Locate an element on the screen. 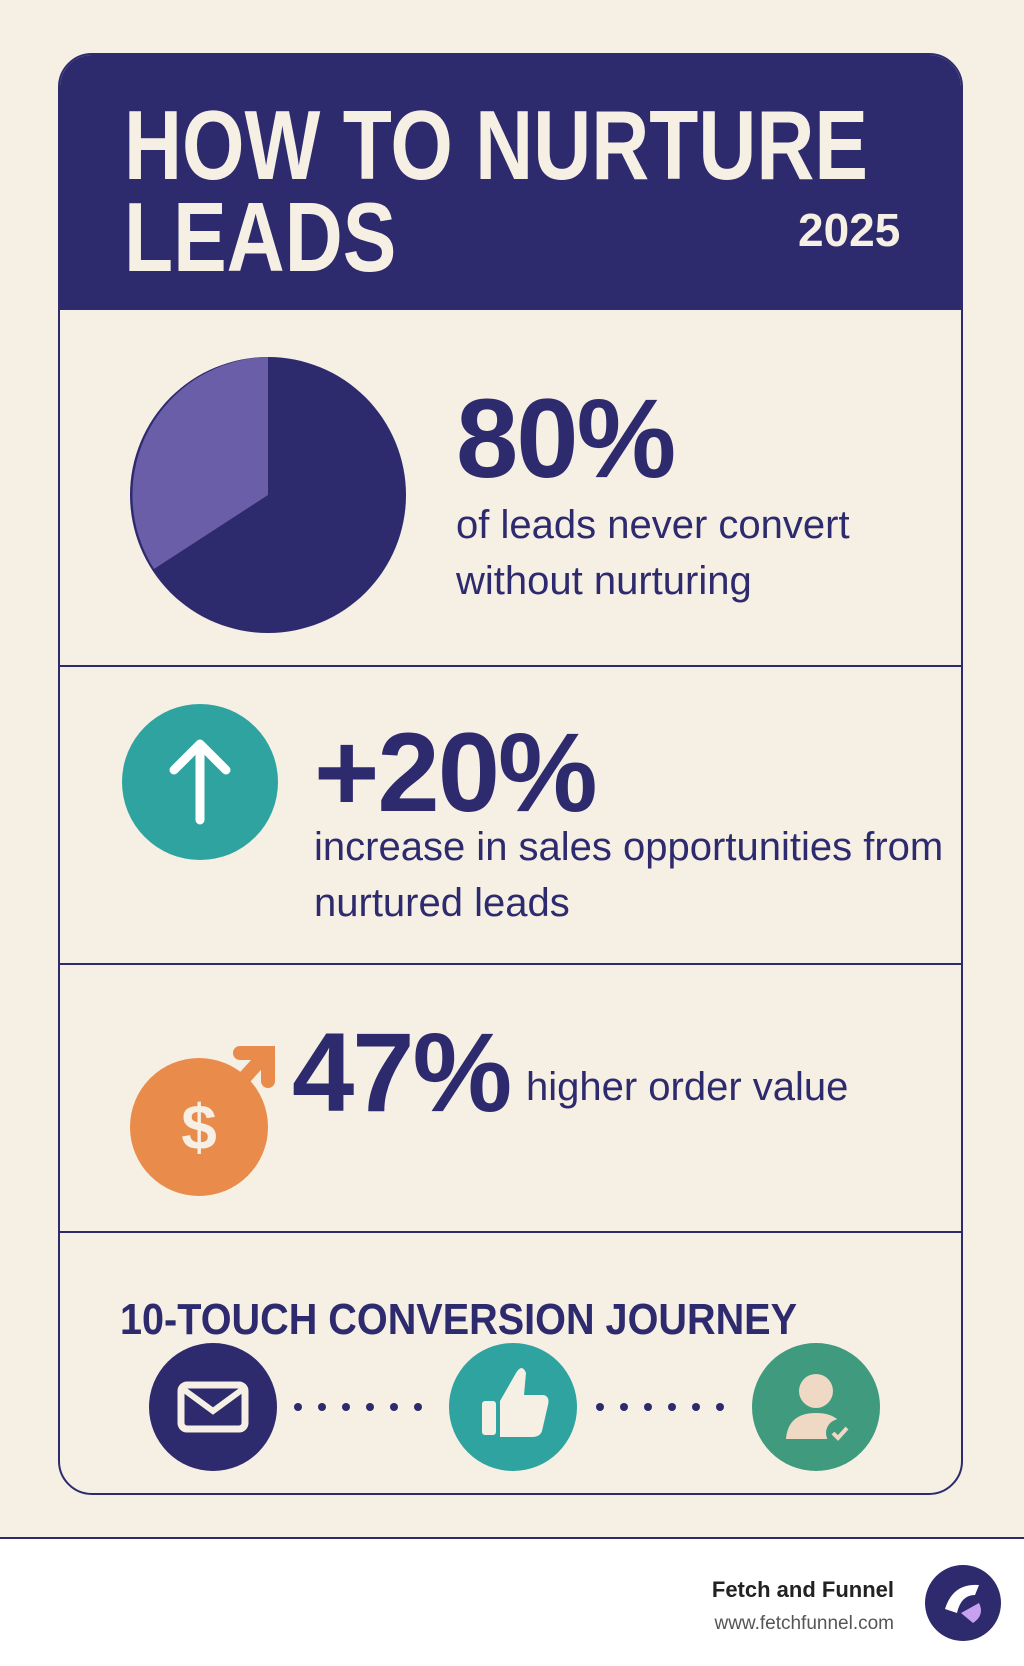  year: 2025 is located at coordinates (849, 230).